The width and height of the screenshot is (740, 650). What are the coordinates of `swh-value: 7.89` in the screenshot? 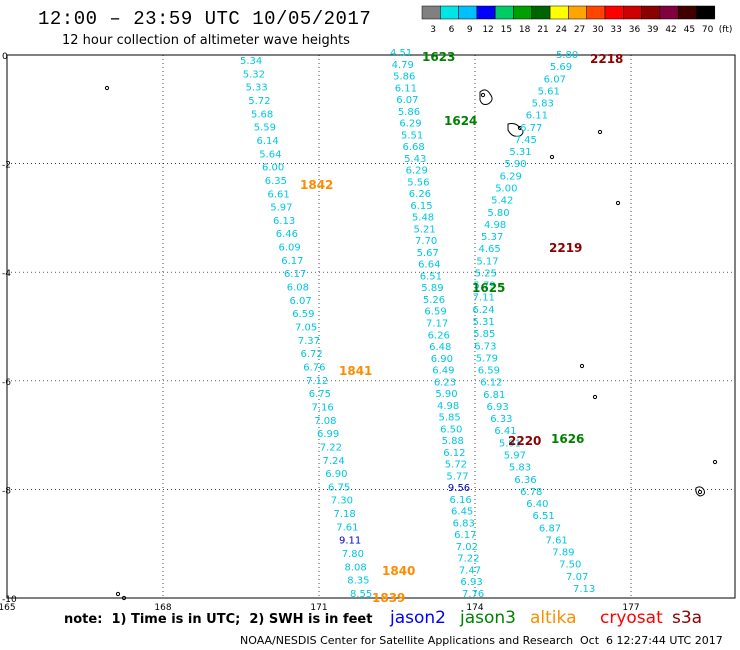 It's located at (563, 553).